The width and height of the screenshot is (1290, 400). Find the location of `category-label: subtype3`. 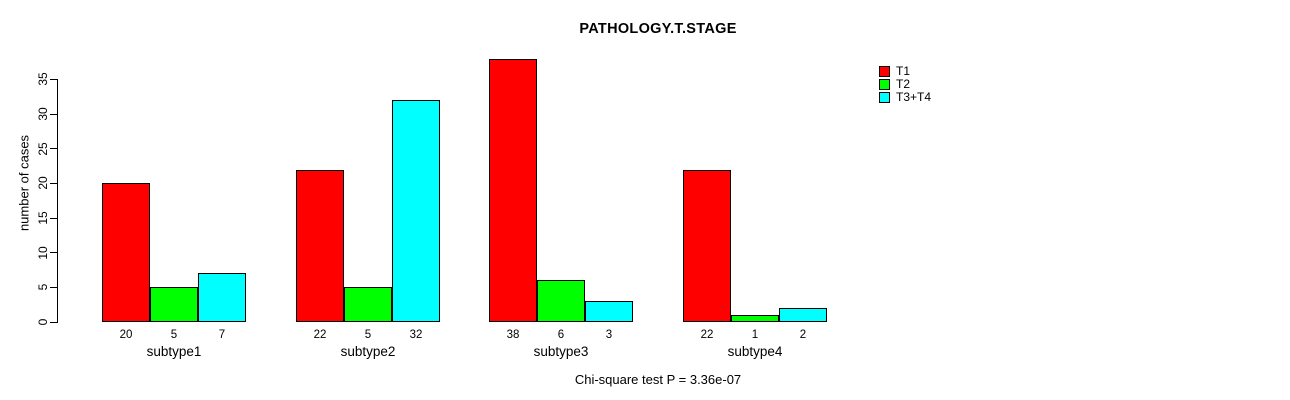

category-label: subtype3 is located at coordinates (561, 351).